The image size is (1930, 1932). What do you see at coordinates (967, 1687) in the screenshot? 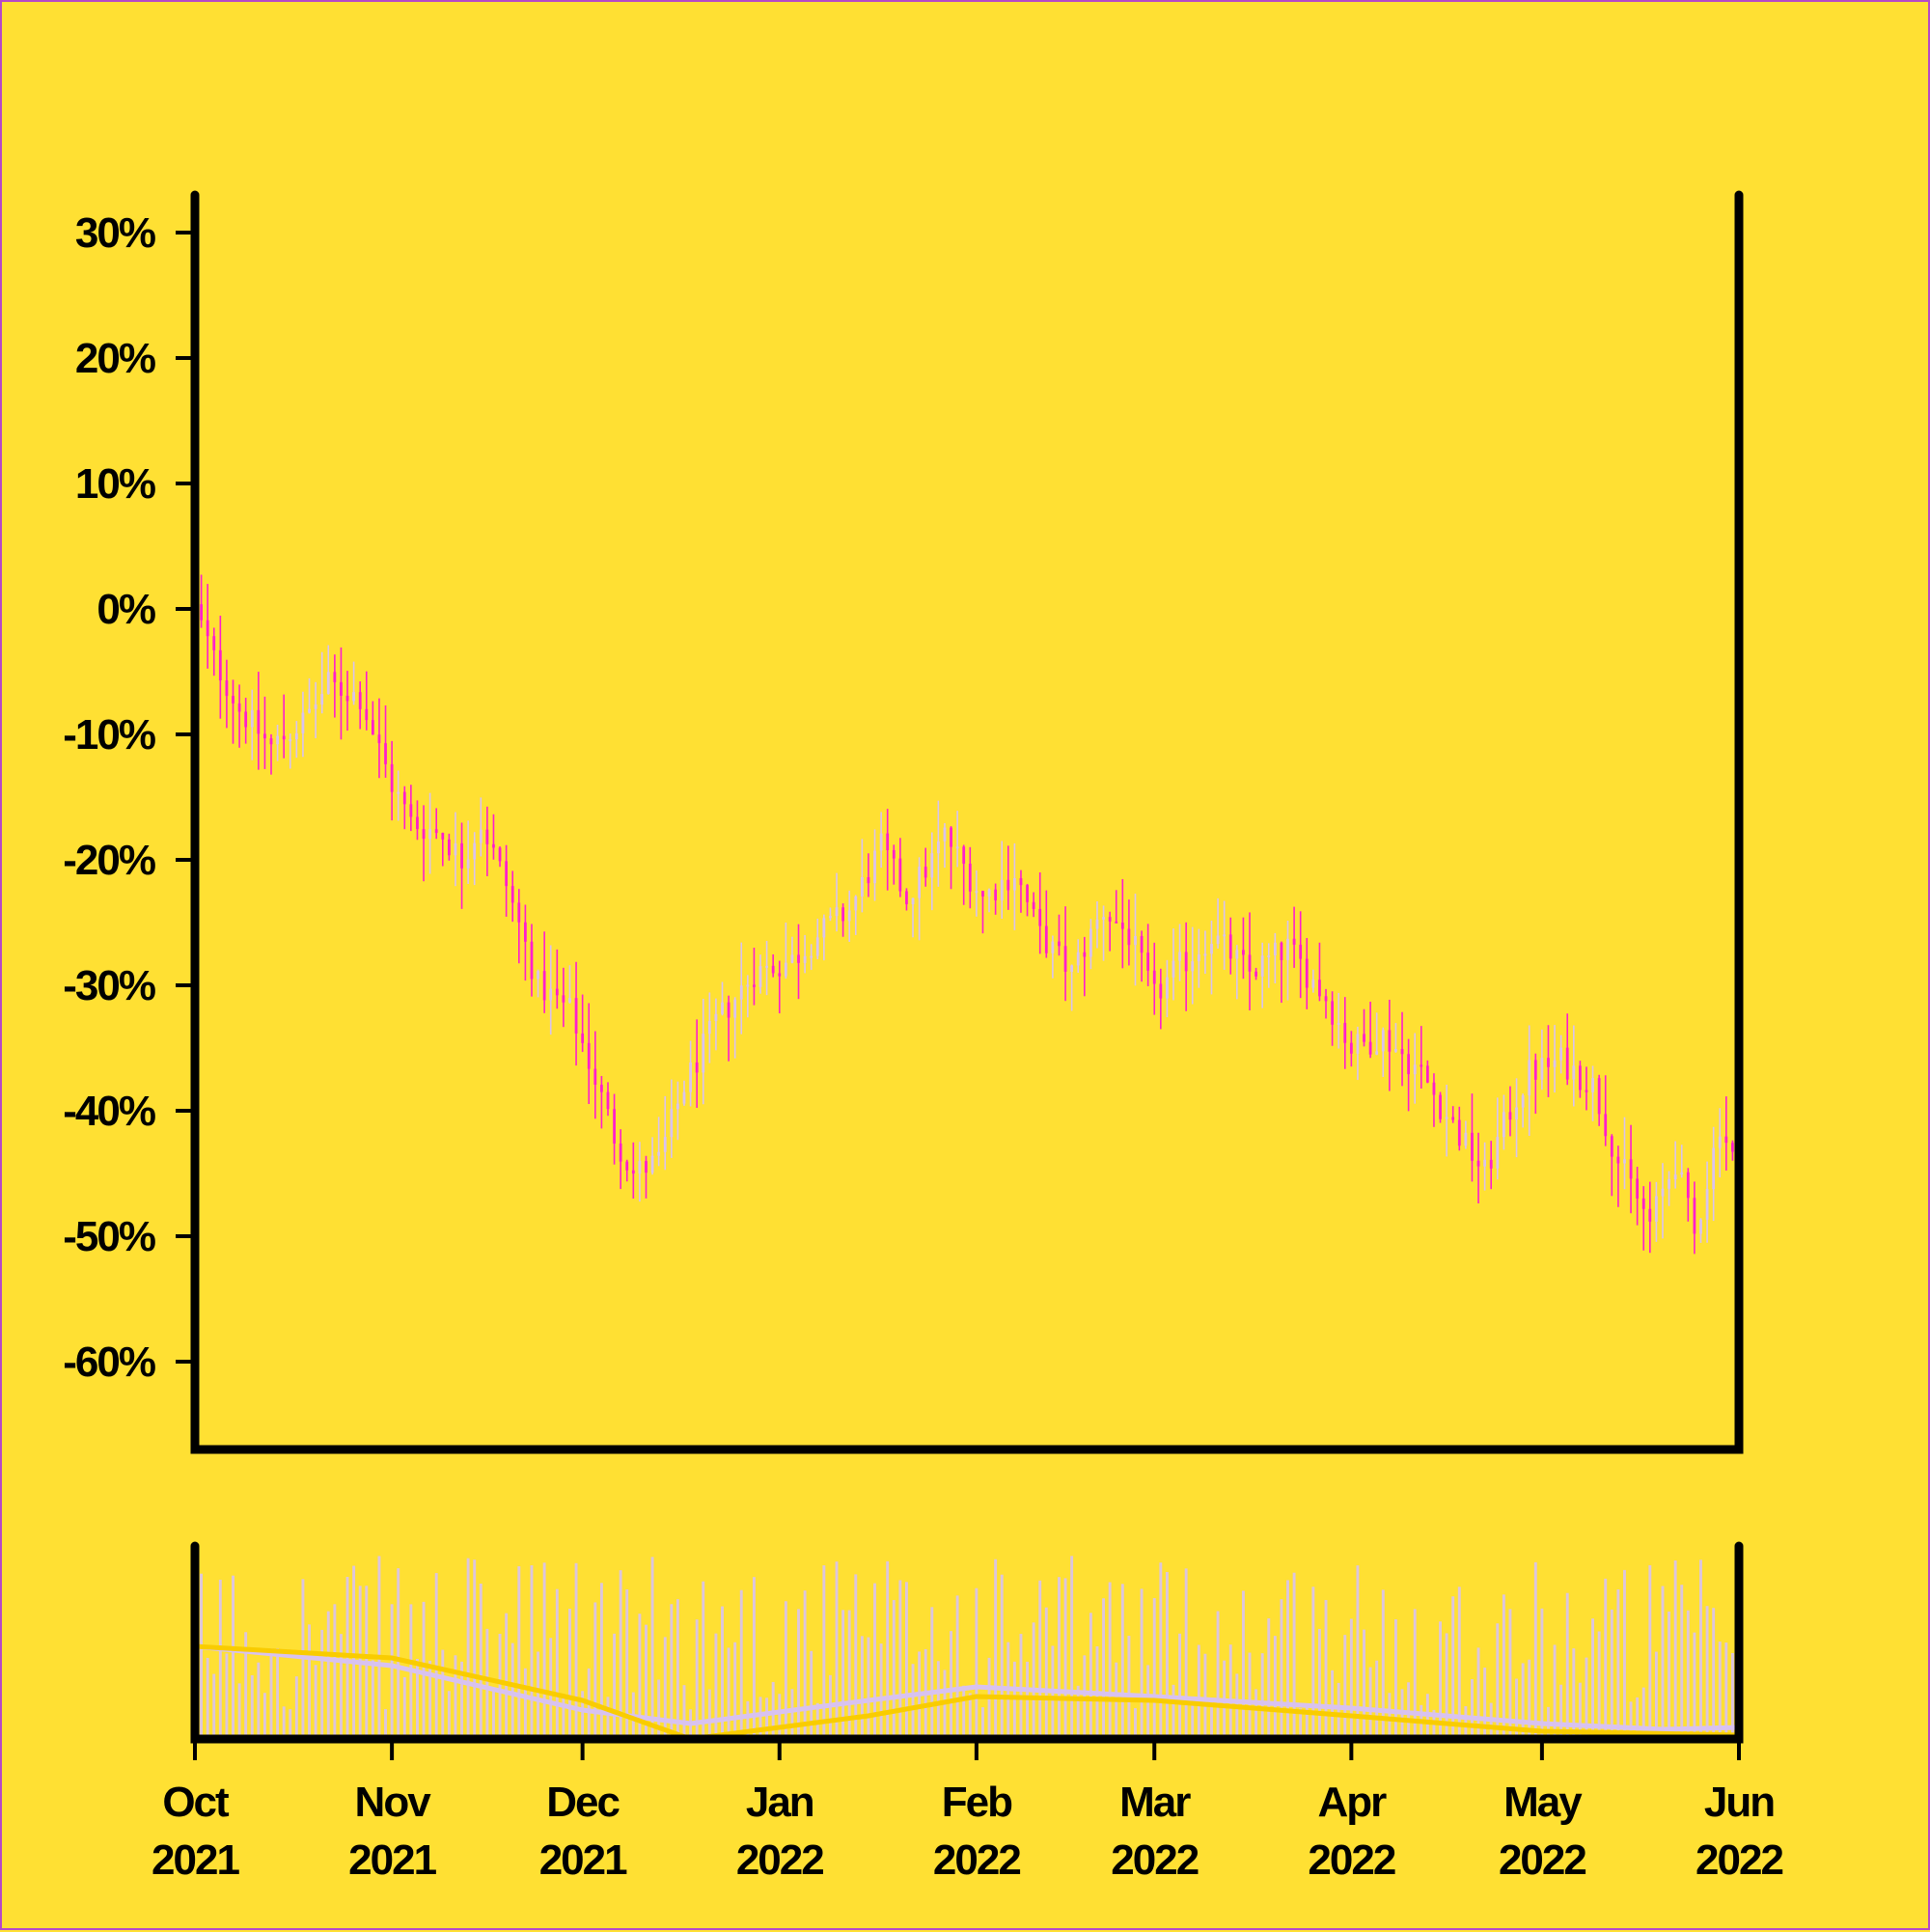
I see `volume-ma-line` at bounding box center [967, 1687].